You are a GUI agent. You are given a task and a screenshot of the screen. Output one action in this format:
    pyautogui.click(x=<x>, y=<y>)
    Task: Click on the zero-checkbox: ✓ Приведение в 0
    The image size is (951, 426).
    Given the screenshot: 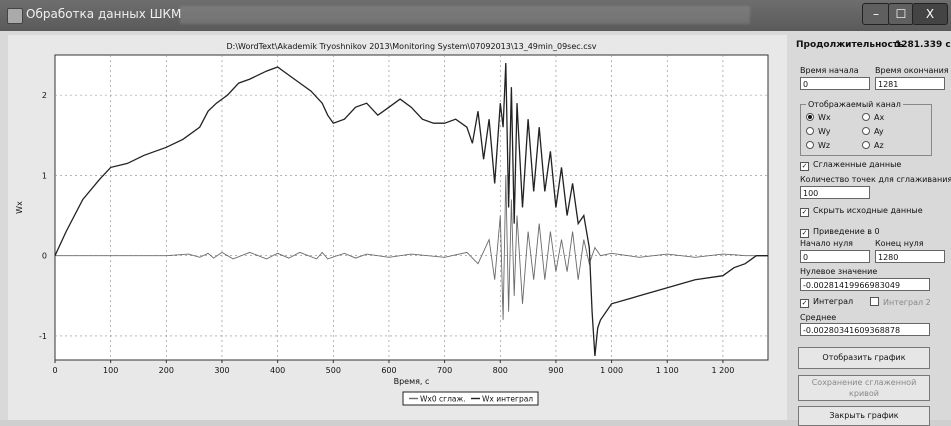 What is the action you would take?
    pyautogui.click(x=840, y=232)
    